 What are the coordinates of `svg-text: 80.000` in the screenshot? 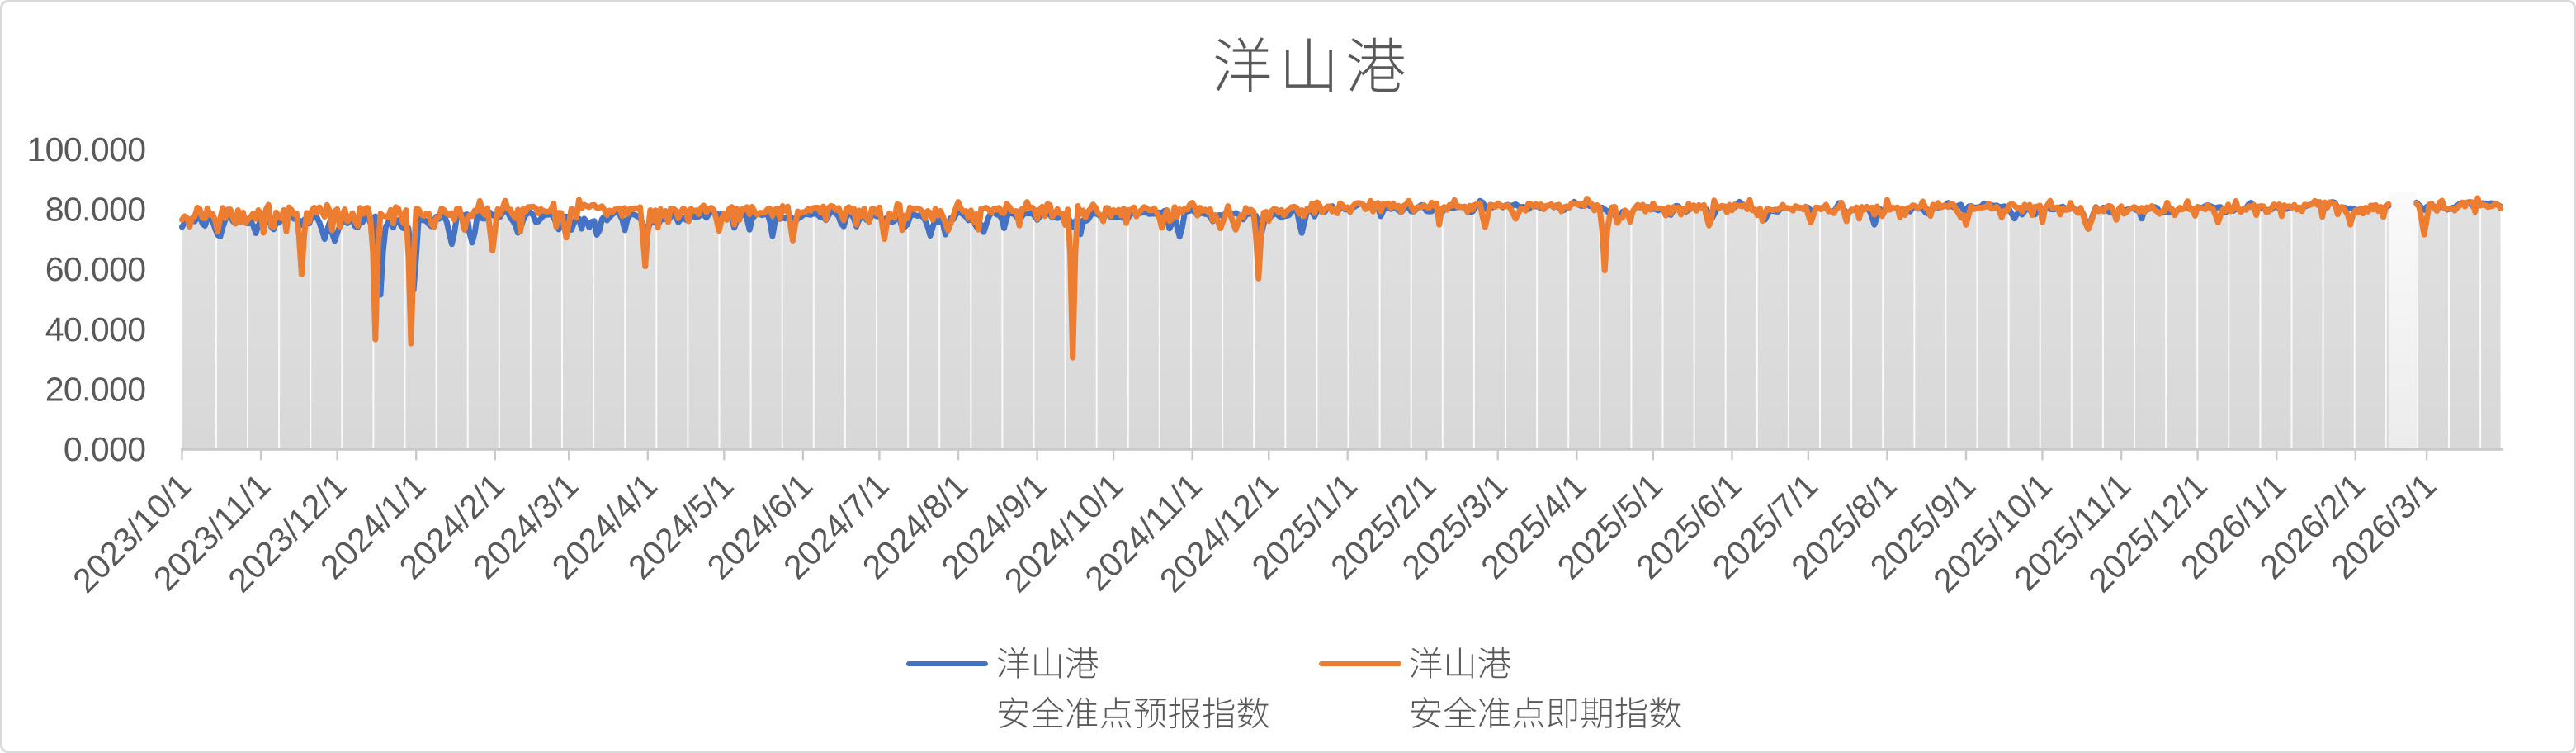 It's located at (95, 210).